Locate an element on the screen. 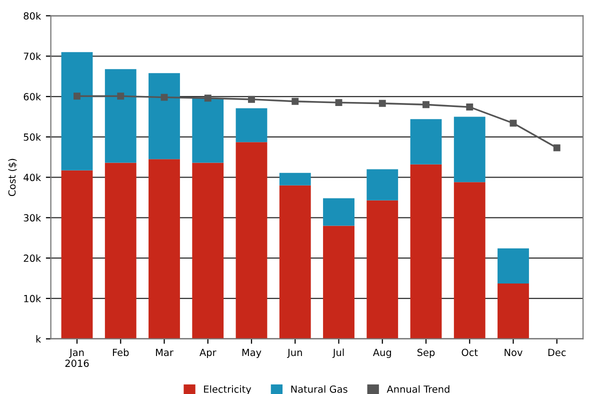 This screenshot has height=394, width=598. x-tick-label: Jun is located at coordinates (294, 353).